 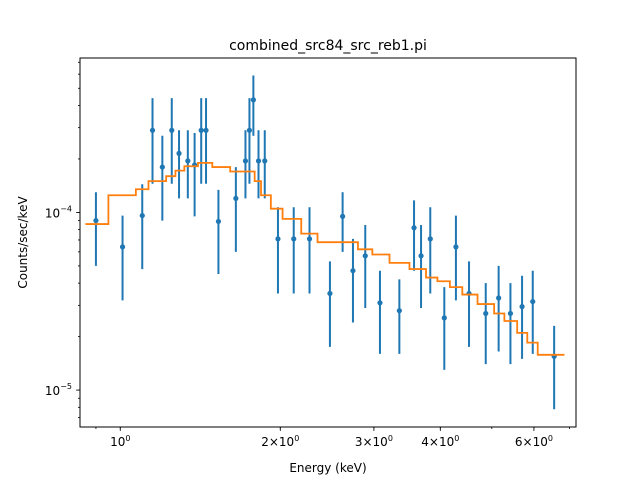 I want to click on y-tick-label: 10⁻⁴, so click(x=58, y=212).